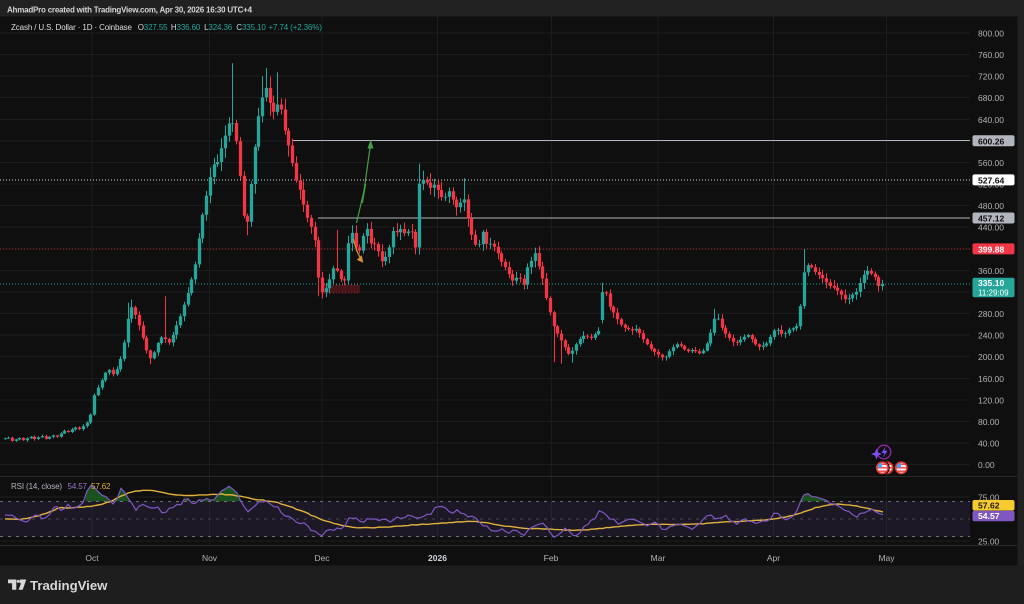 The image size is (1024, 604). I want to click on svg-text: C335.10, so click(251, 27).